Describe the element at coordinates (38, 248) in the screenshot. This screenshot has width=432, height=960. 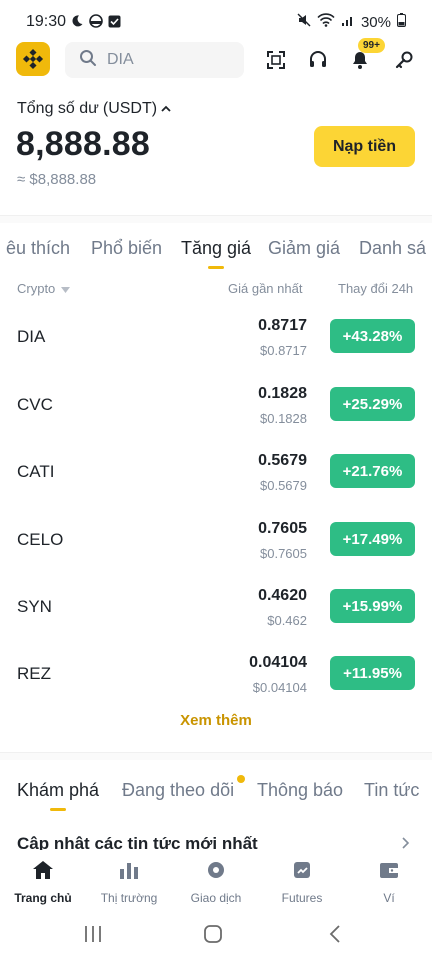
I see `tab-favorites: êu thích` at that location.